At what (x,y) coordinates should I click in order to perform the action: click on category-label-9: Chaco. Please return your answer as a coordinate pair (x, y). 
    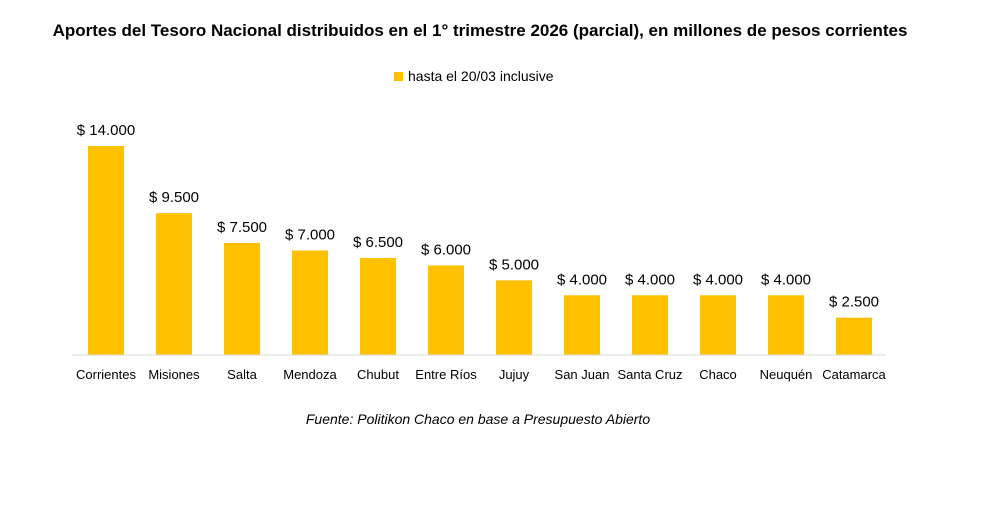
    Looking at the image, I should click on (718, 374).